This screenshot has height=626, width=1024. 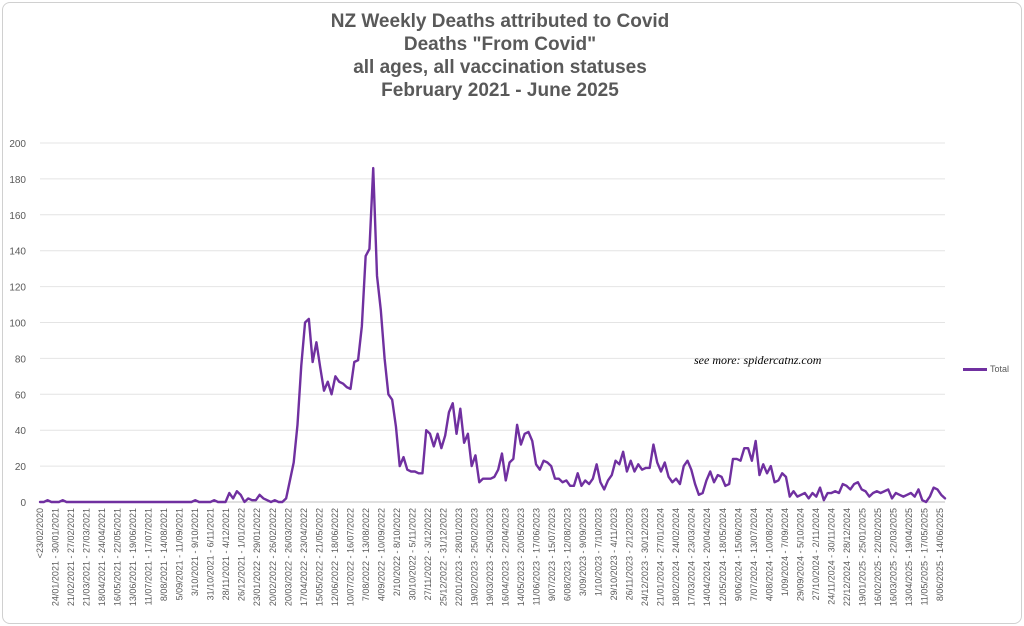 I want to click on y-tick-label: 40, so click(x=21, y=431).